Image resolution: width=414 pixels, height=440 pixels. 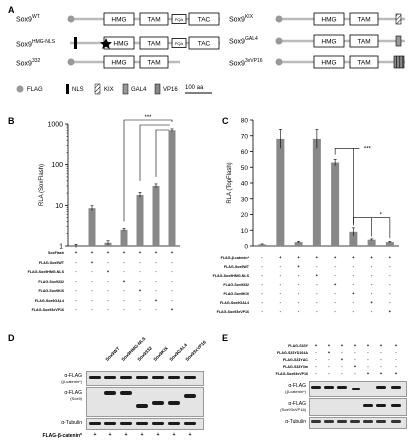 I want to click on wt-hmg-text: HMG, so click(x=118, y=20).